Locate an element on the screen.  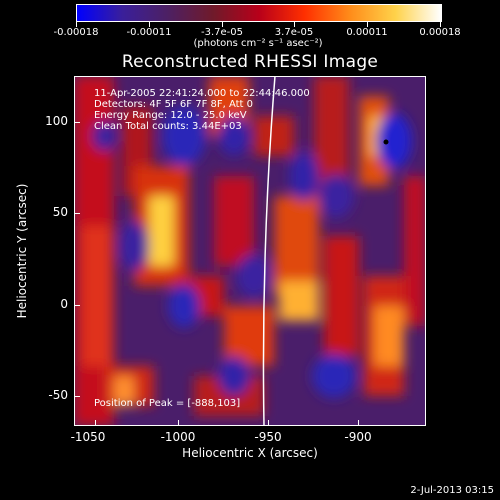
colorbar-tick-label: 0.00018 is located at coordinates (440, 32).